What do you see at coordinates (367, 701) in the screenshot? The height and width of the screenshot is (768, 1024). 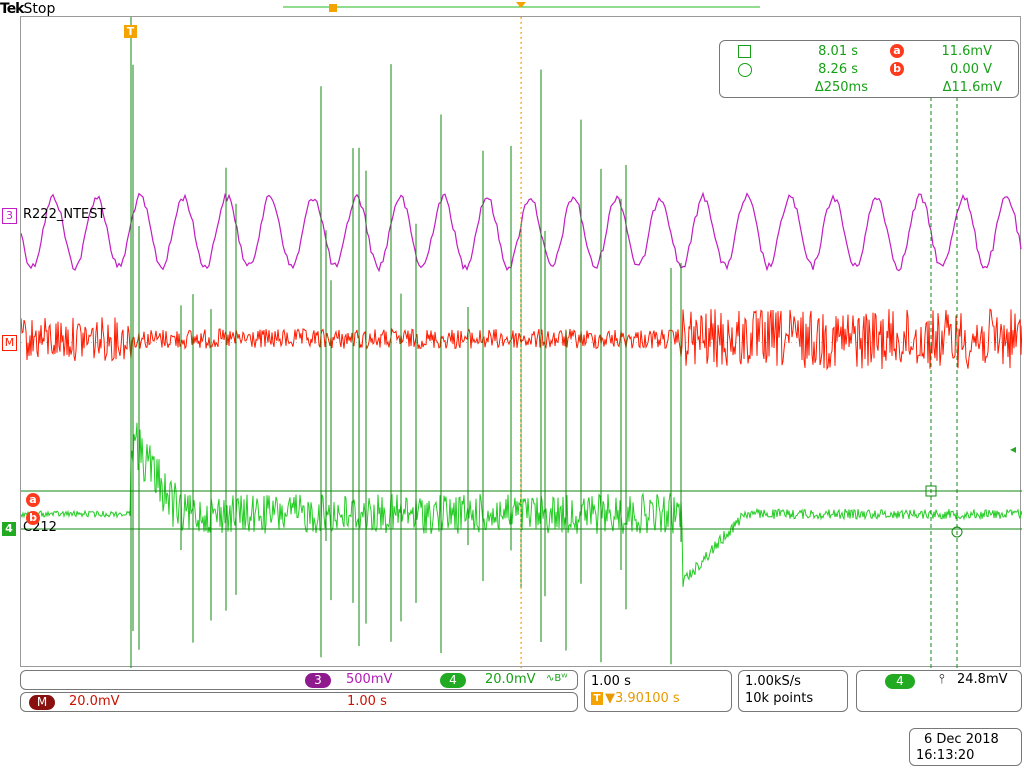 I see `math-timebase: 1.00 s` at bounding box center [367, 701].